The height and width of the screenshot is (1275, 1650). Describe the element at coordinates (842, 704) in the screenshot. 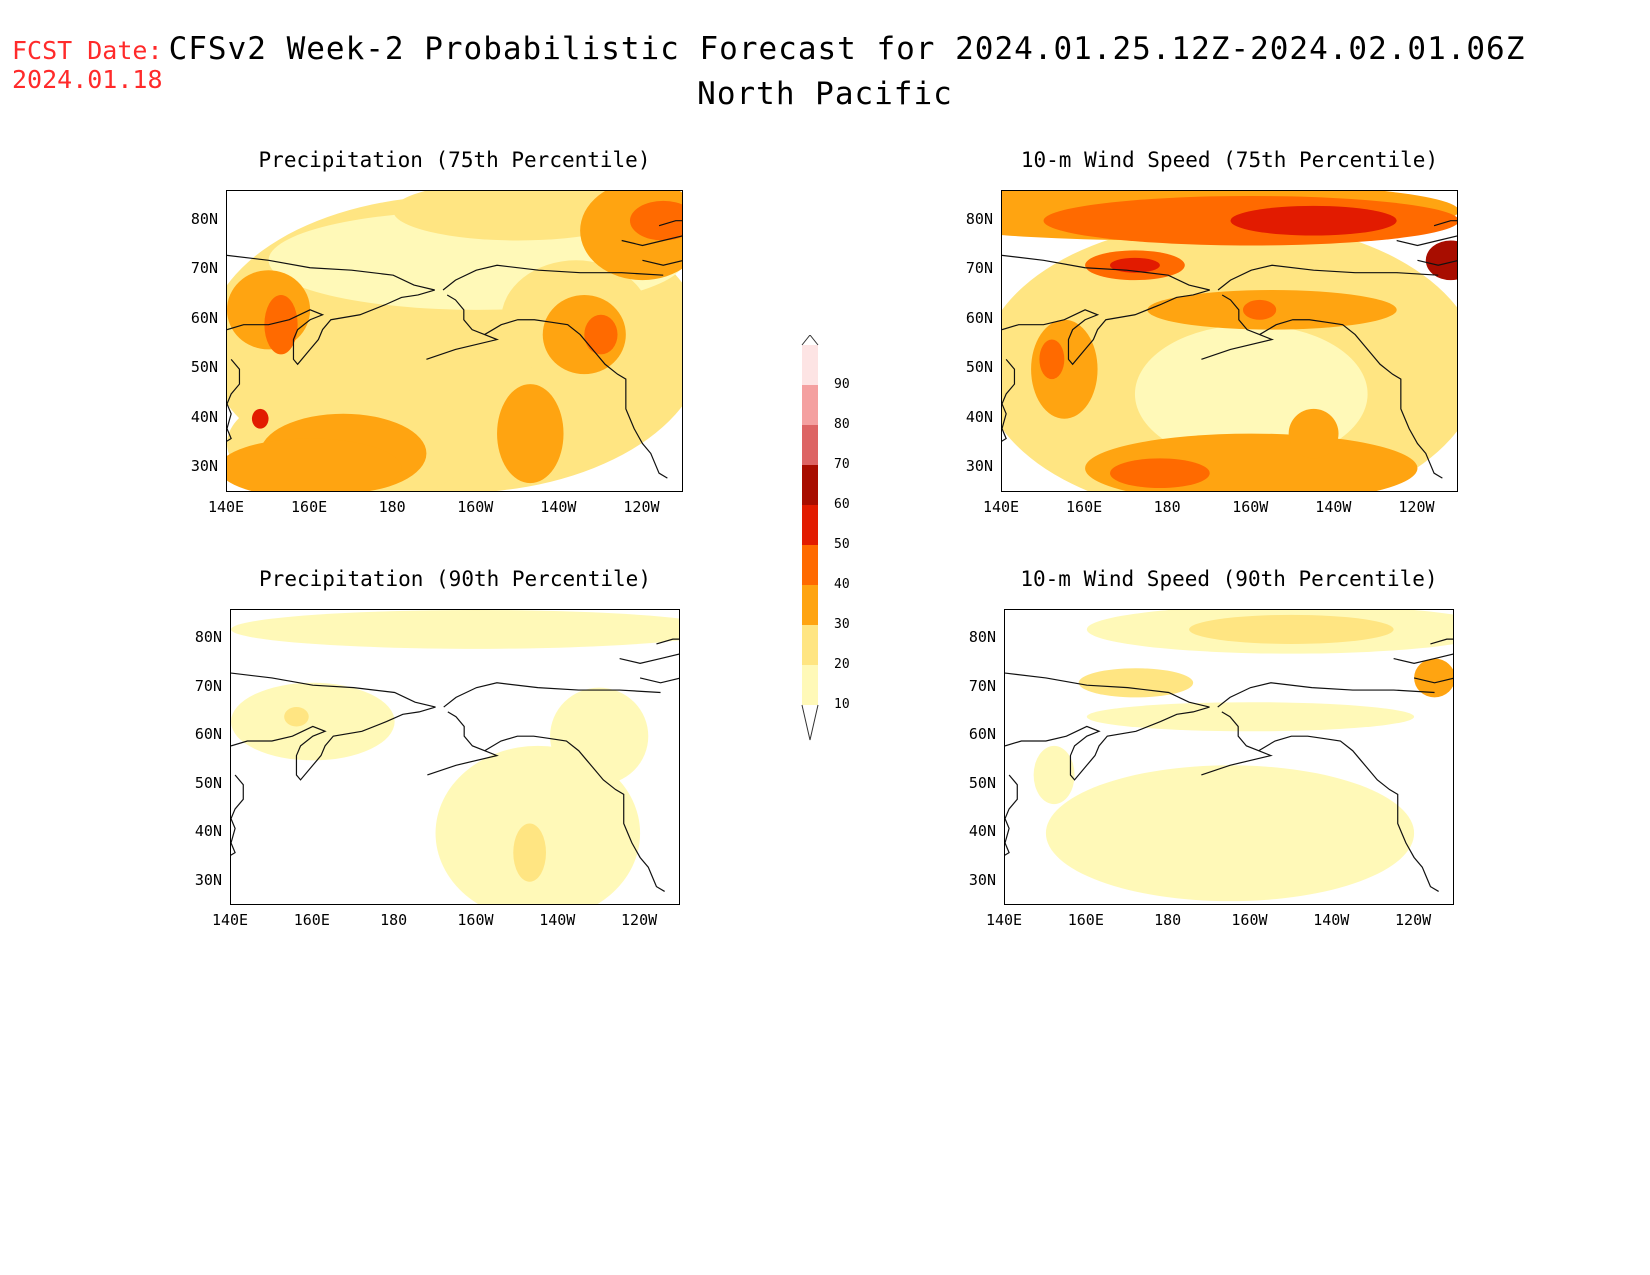

I see `colorbar-label: 10` at that location.